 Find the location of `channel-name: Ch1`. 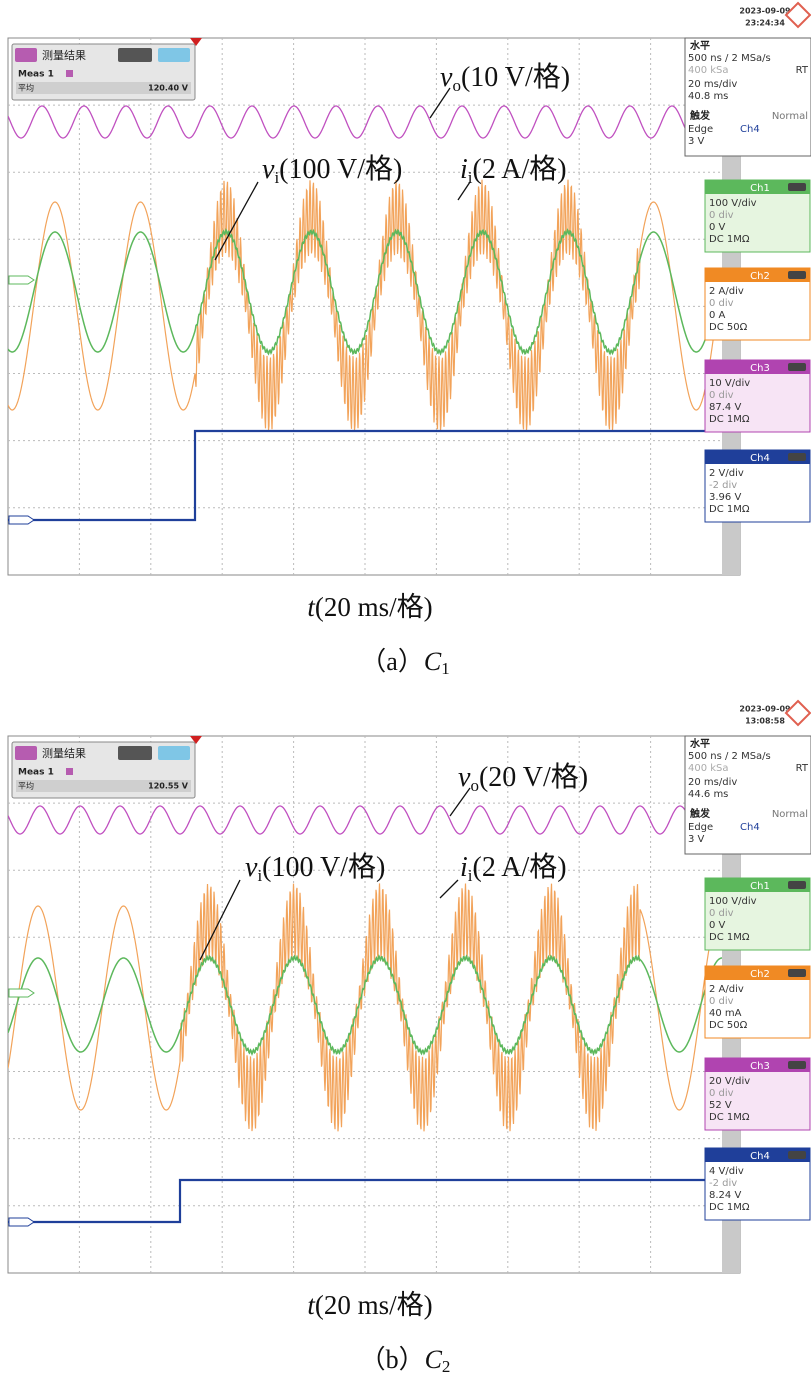

channel-name: Ch1 is located at coordinates (760, 188).